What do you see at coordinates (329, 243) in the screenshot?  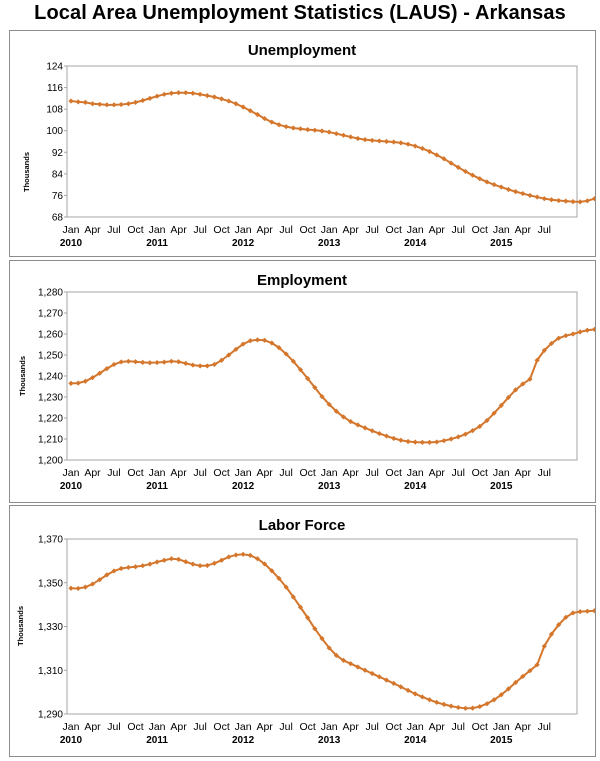 I see `x-year-label: 2013` at bounding box center [329, 243].